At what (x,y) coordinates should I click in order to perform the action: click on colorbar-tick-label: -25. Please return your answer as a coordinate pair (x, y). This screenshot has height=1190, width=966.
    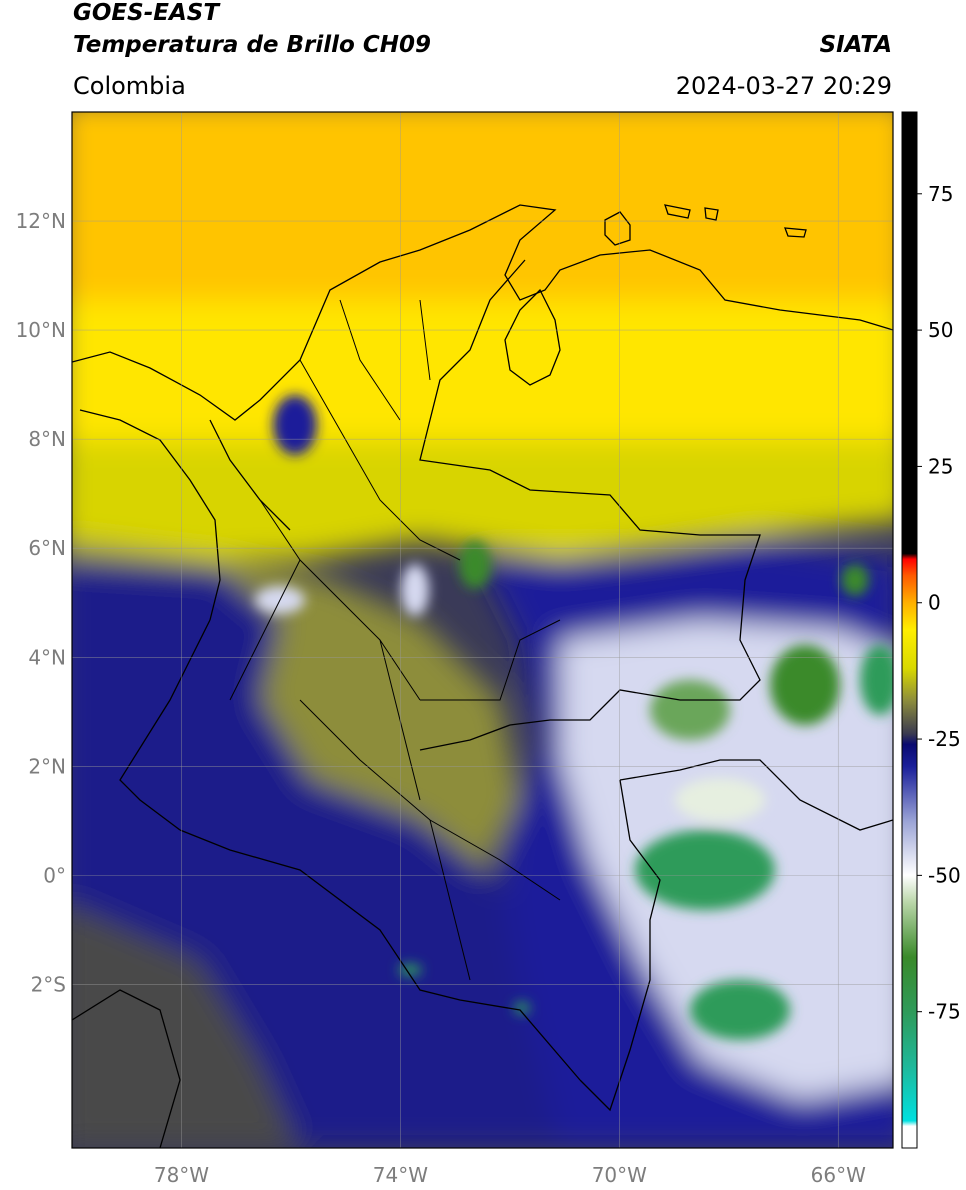
    Looking at the image, I should click on (944, 739).